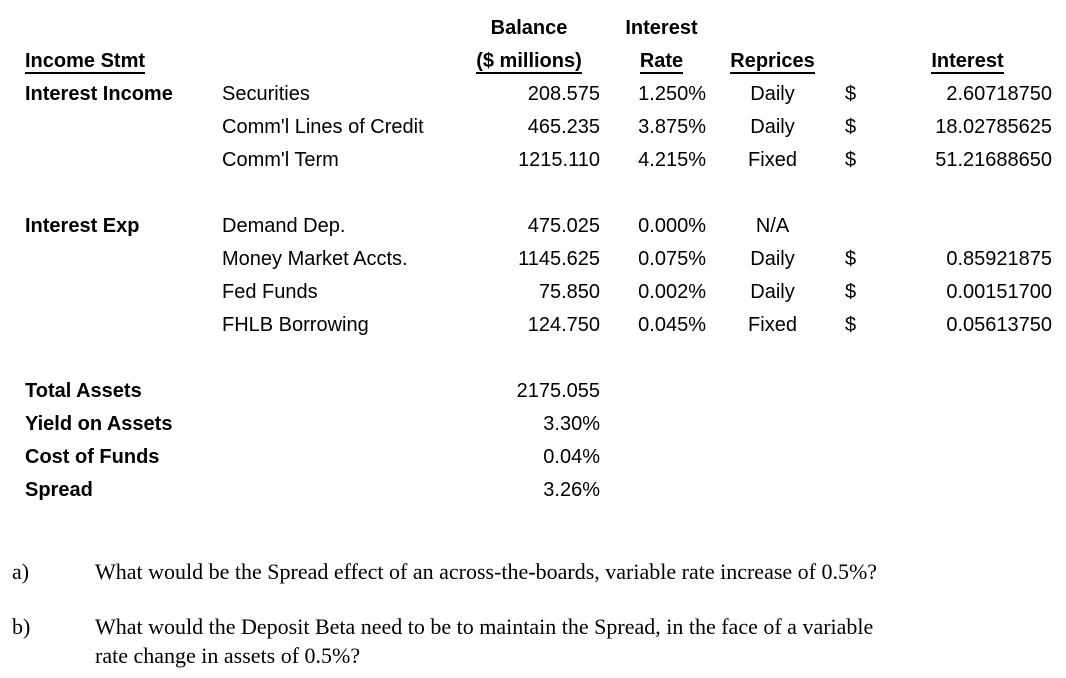 Image resolution: width=1066 pixels, height=678 pixels. I want to click on rate-cell: 0.000%, so click(672, 226).